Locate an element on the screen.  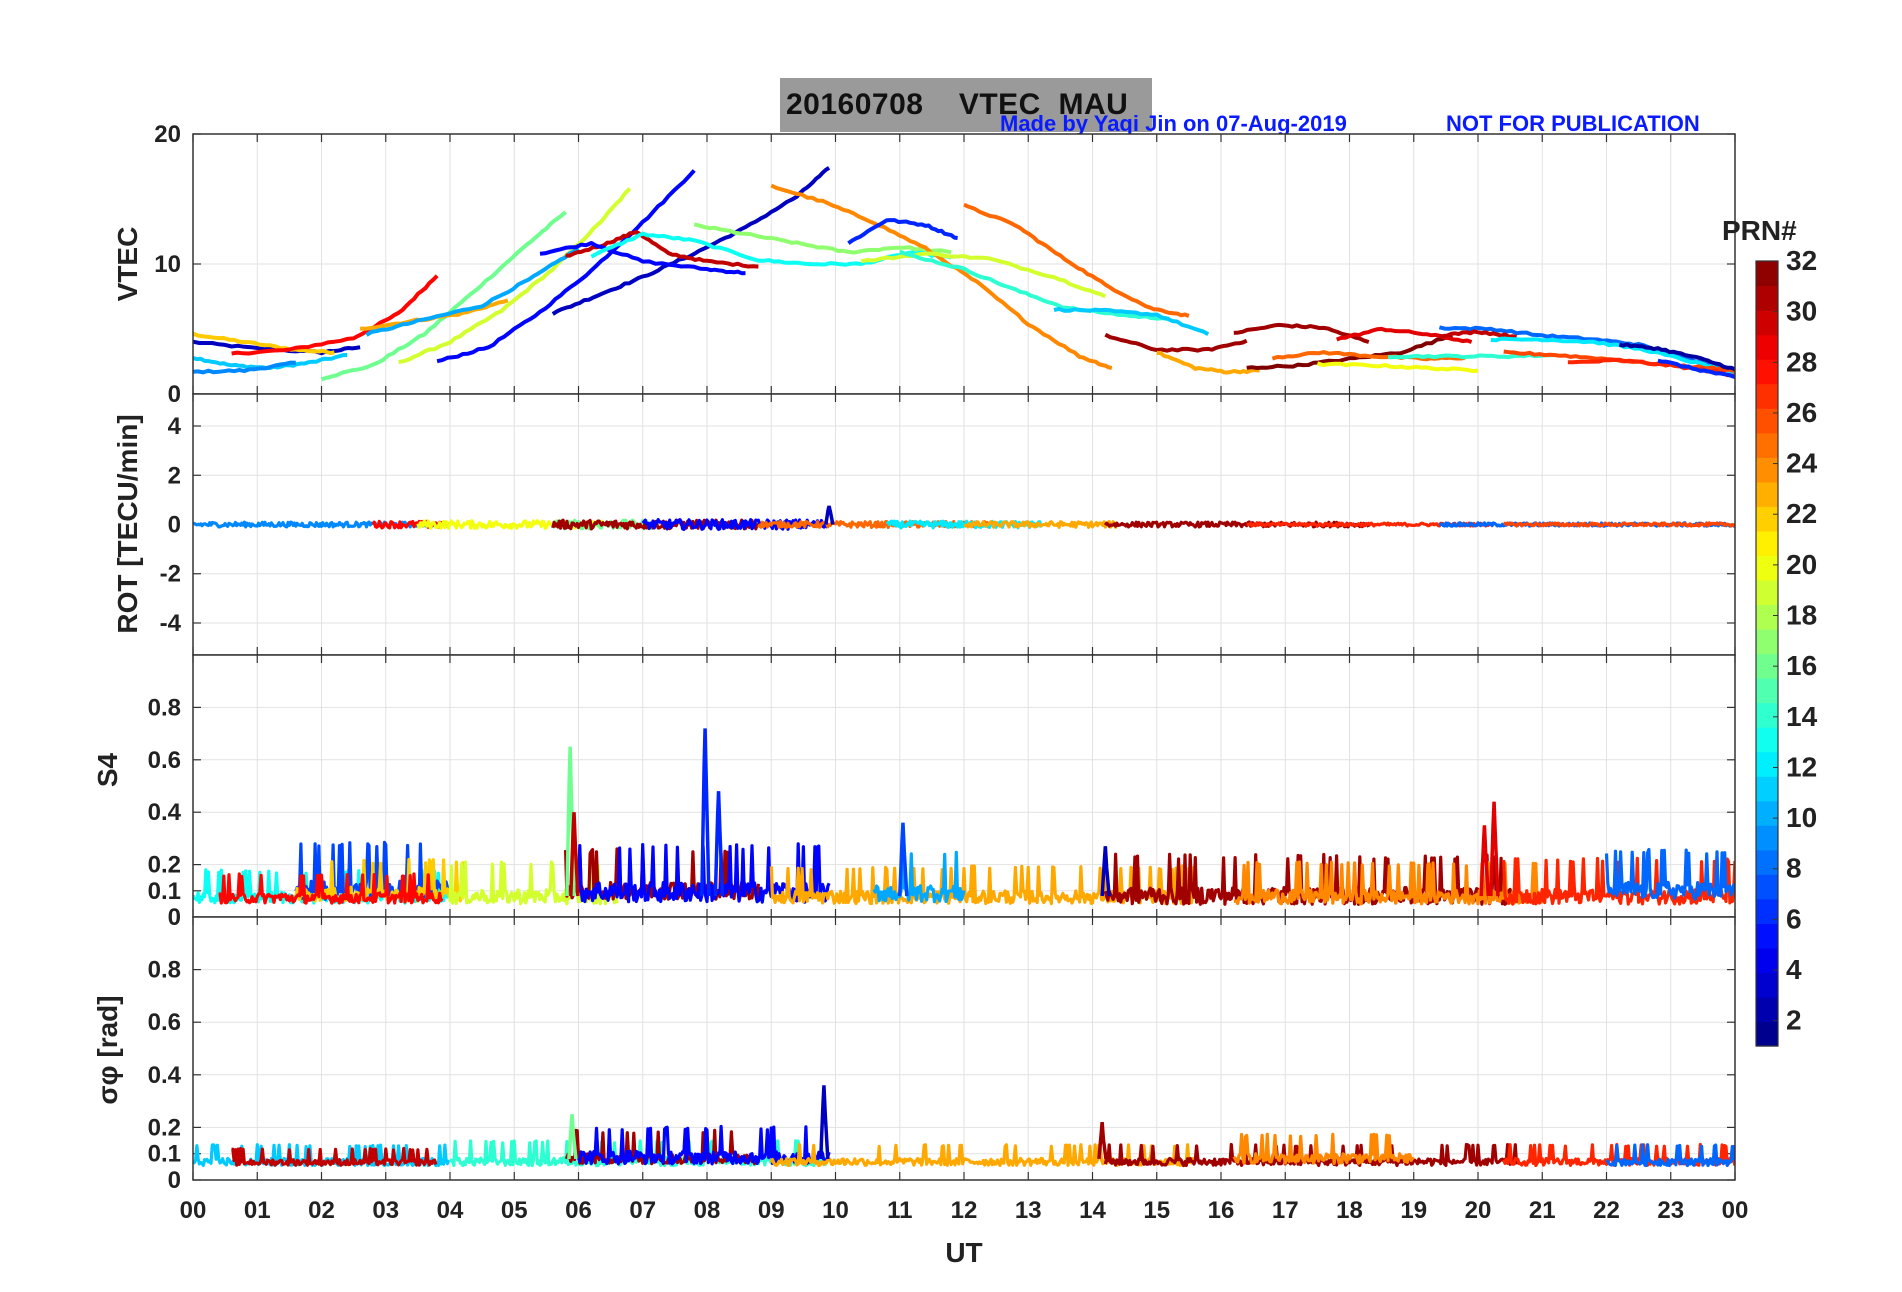
y-axis-label: ROT [TECU/min] is located at coordinates (127, 523).